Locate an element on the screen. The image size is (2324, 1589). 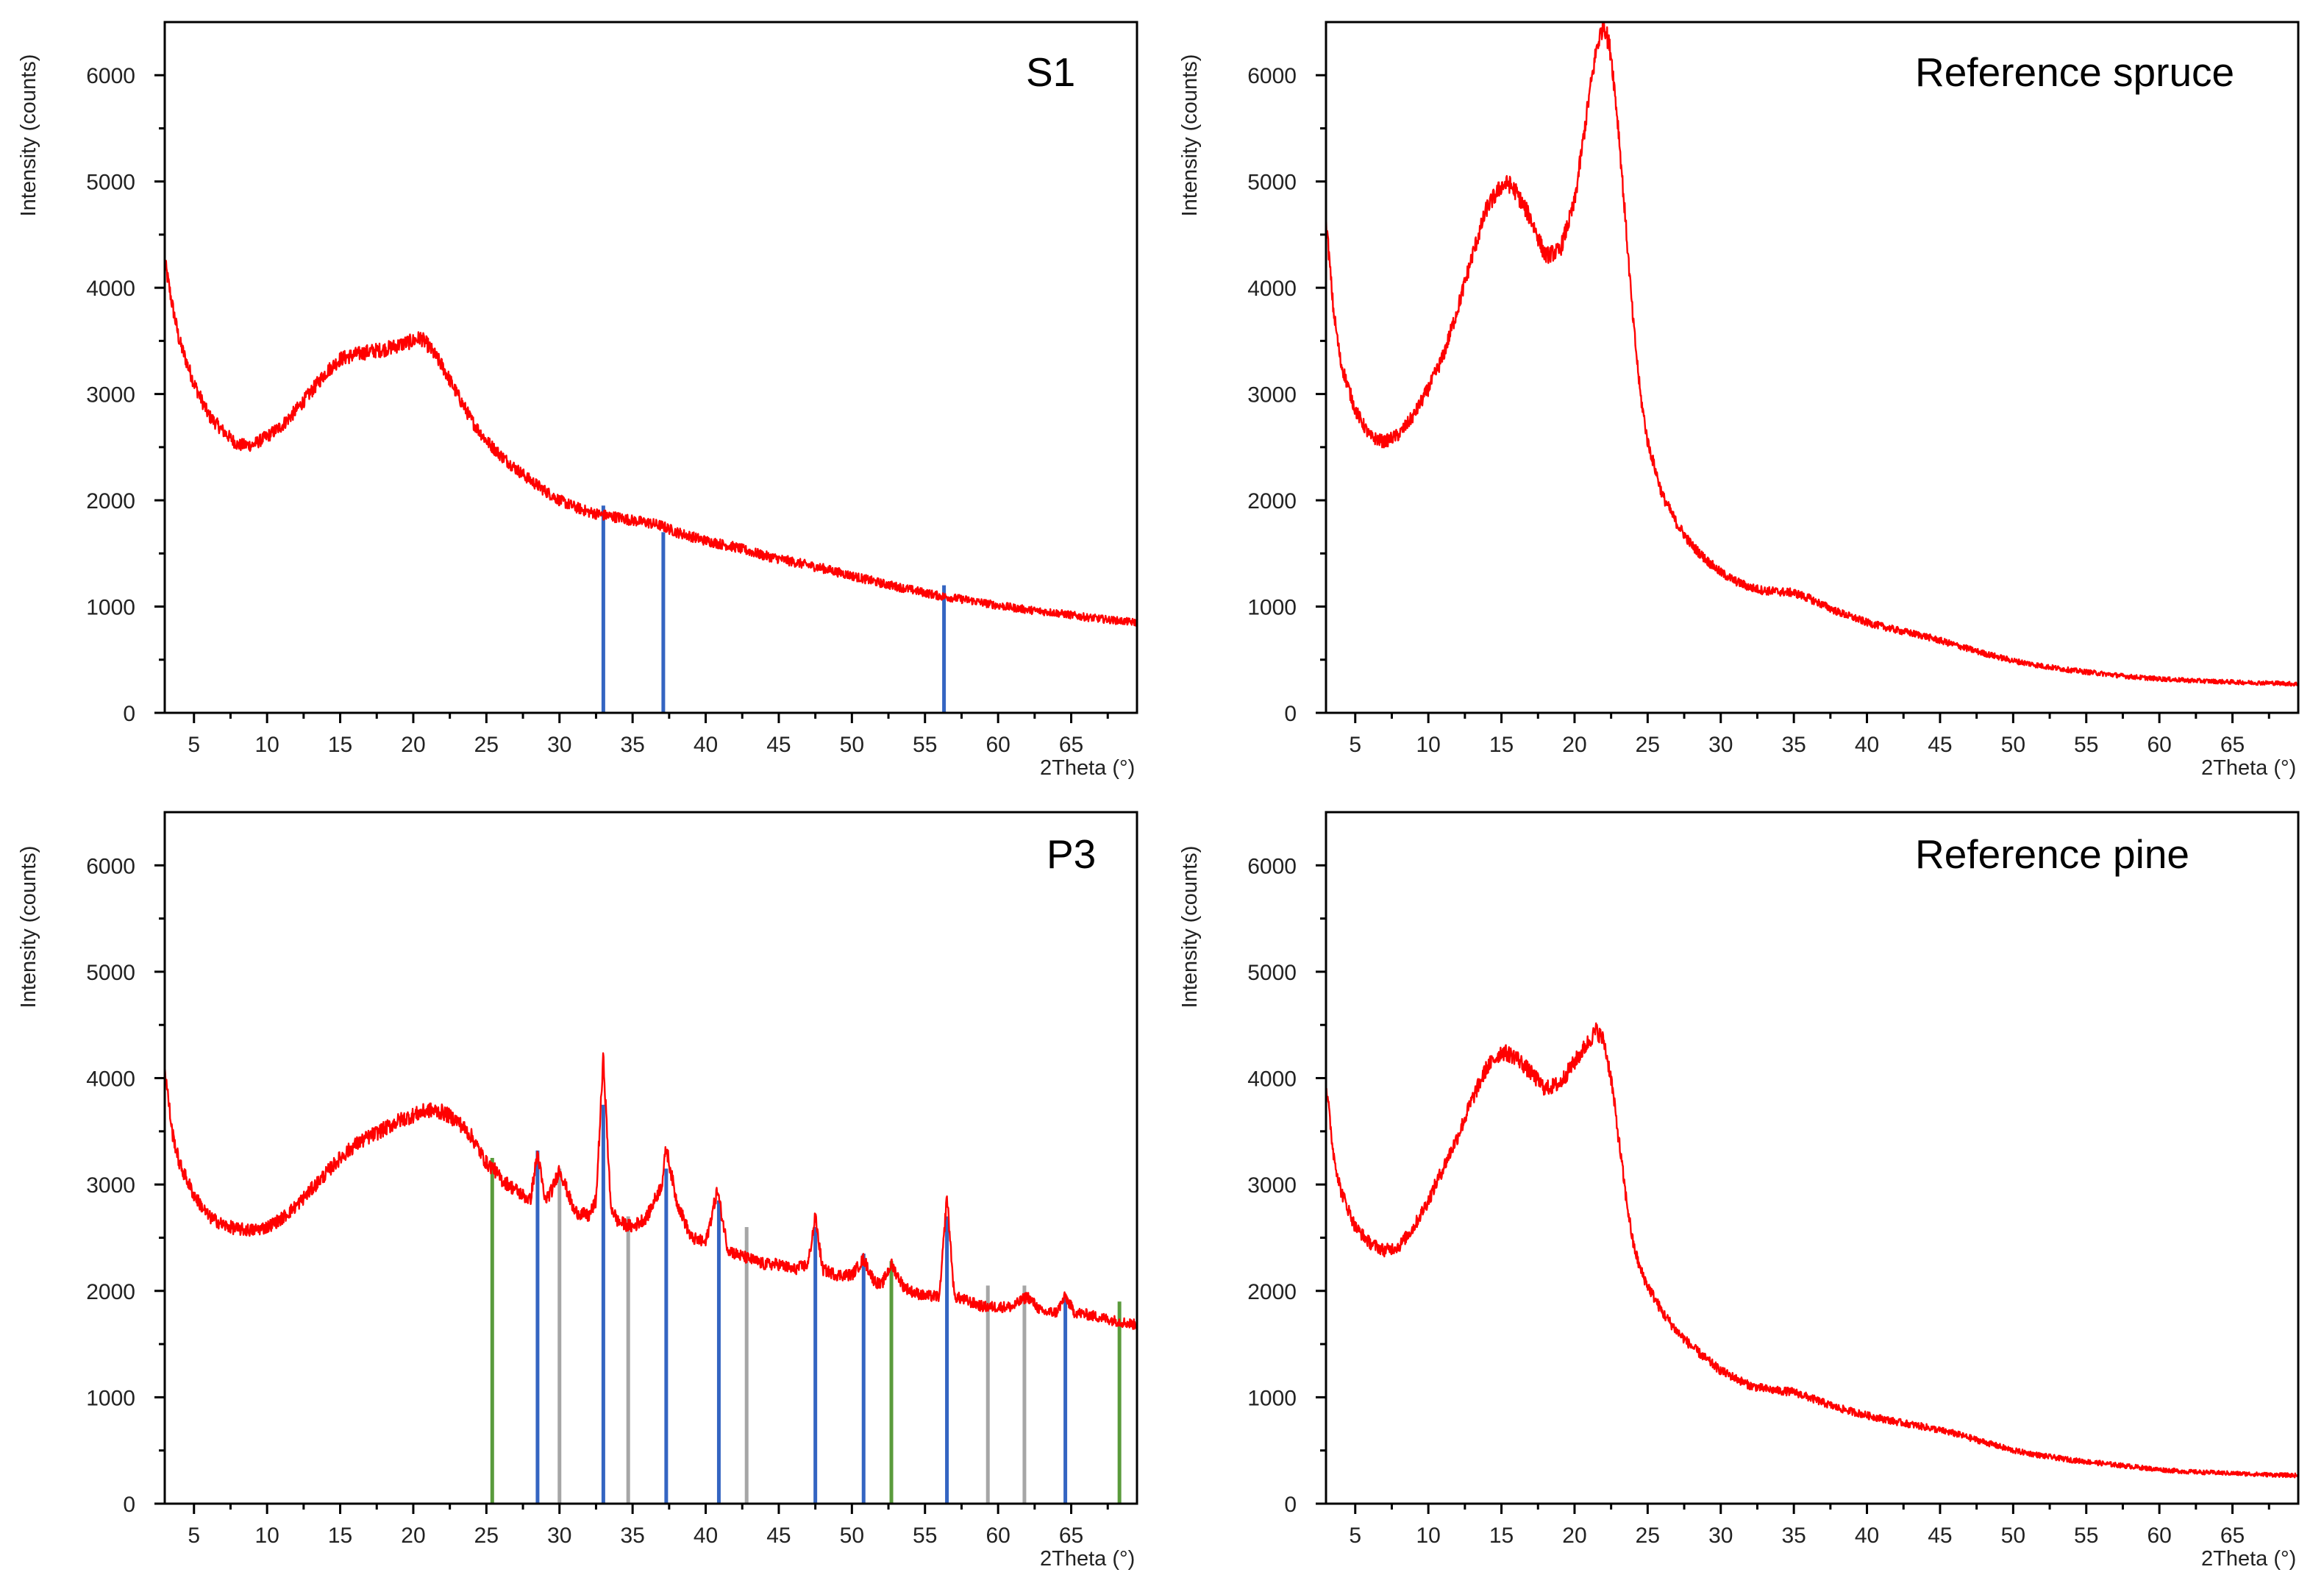
panel-title: S1 is located at coordinates (1050, 72).